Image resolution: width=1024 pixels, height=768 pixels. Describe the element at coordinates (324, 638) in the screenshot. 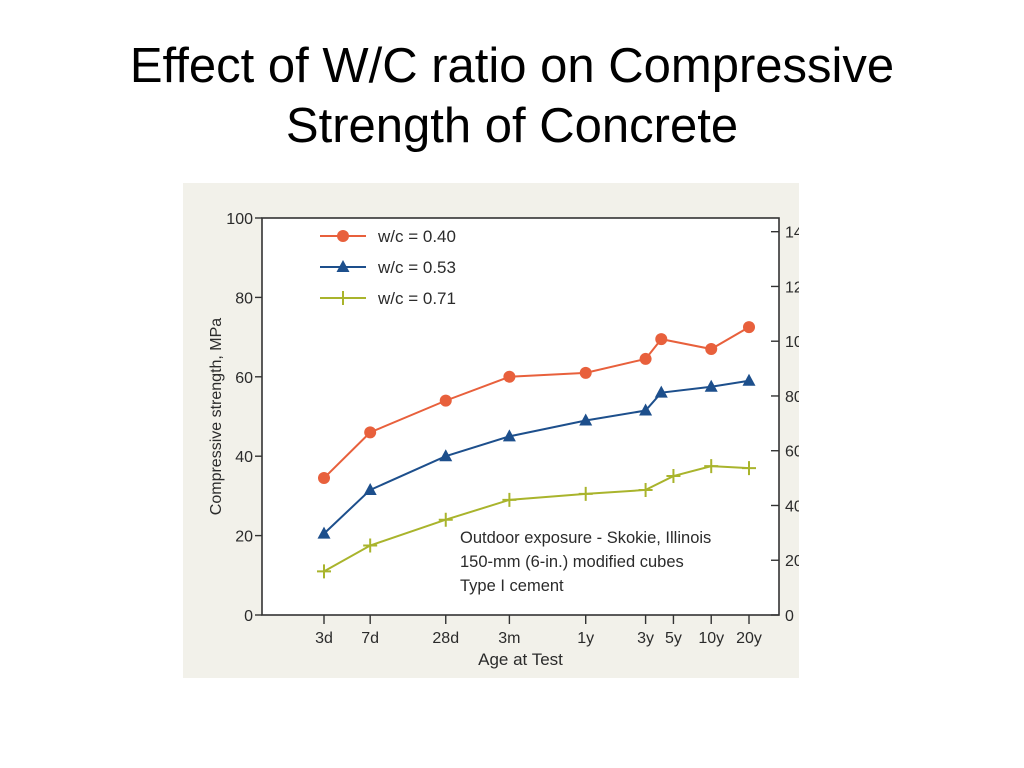

I see `x-tick-label: 3d` at that location.